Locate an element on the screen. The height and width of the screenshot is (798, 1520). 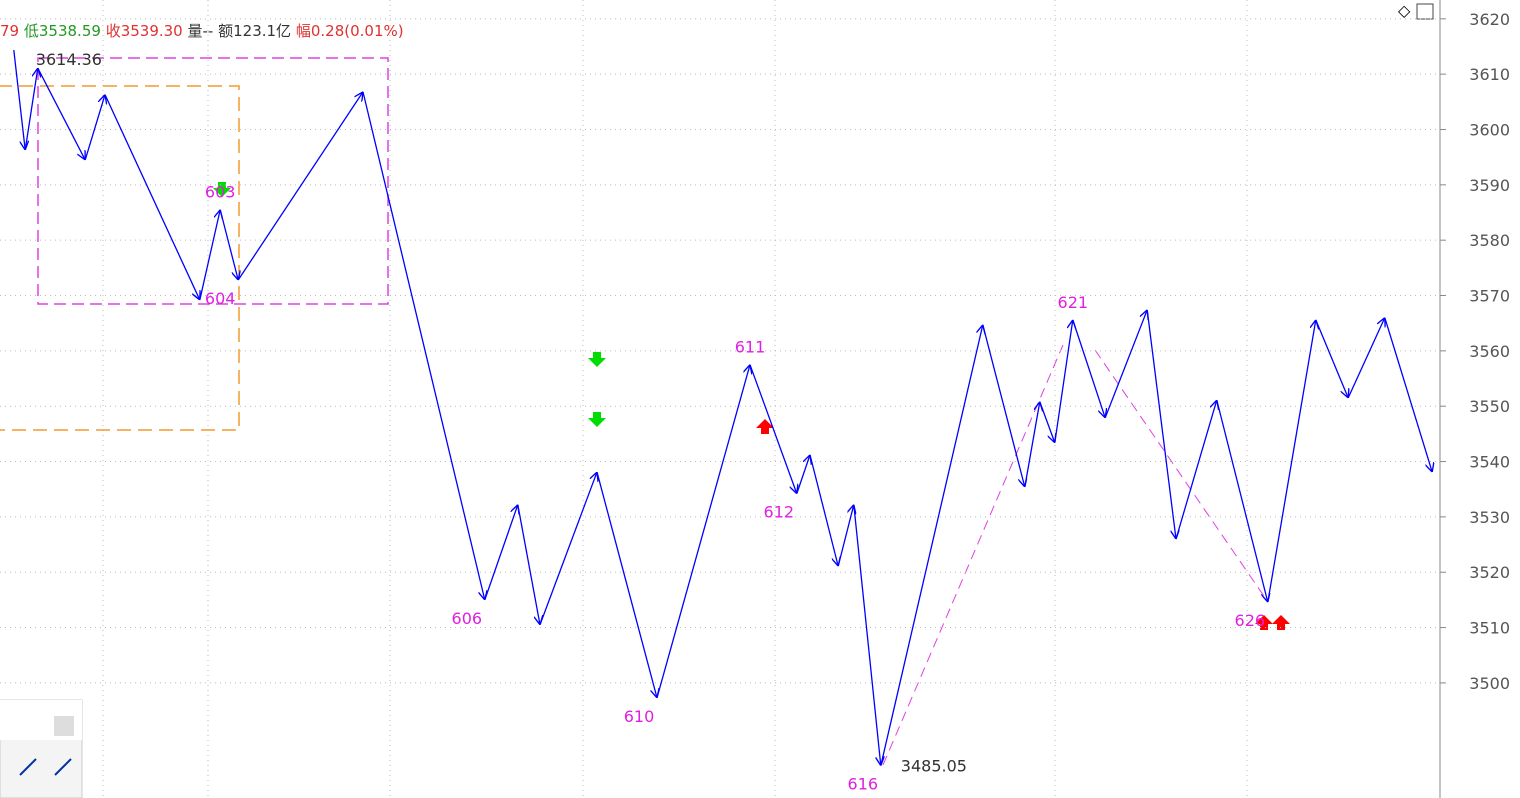
high-label: 3614.36 is located at coordinates (69, 59).